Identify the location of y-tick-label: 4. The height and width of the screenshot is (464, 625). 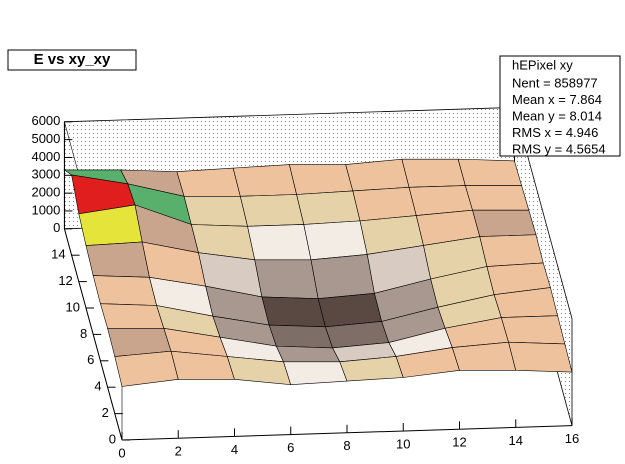
(97, 386).